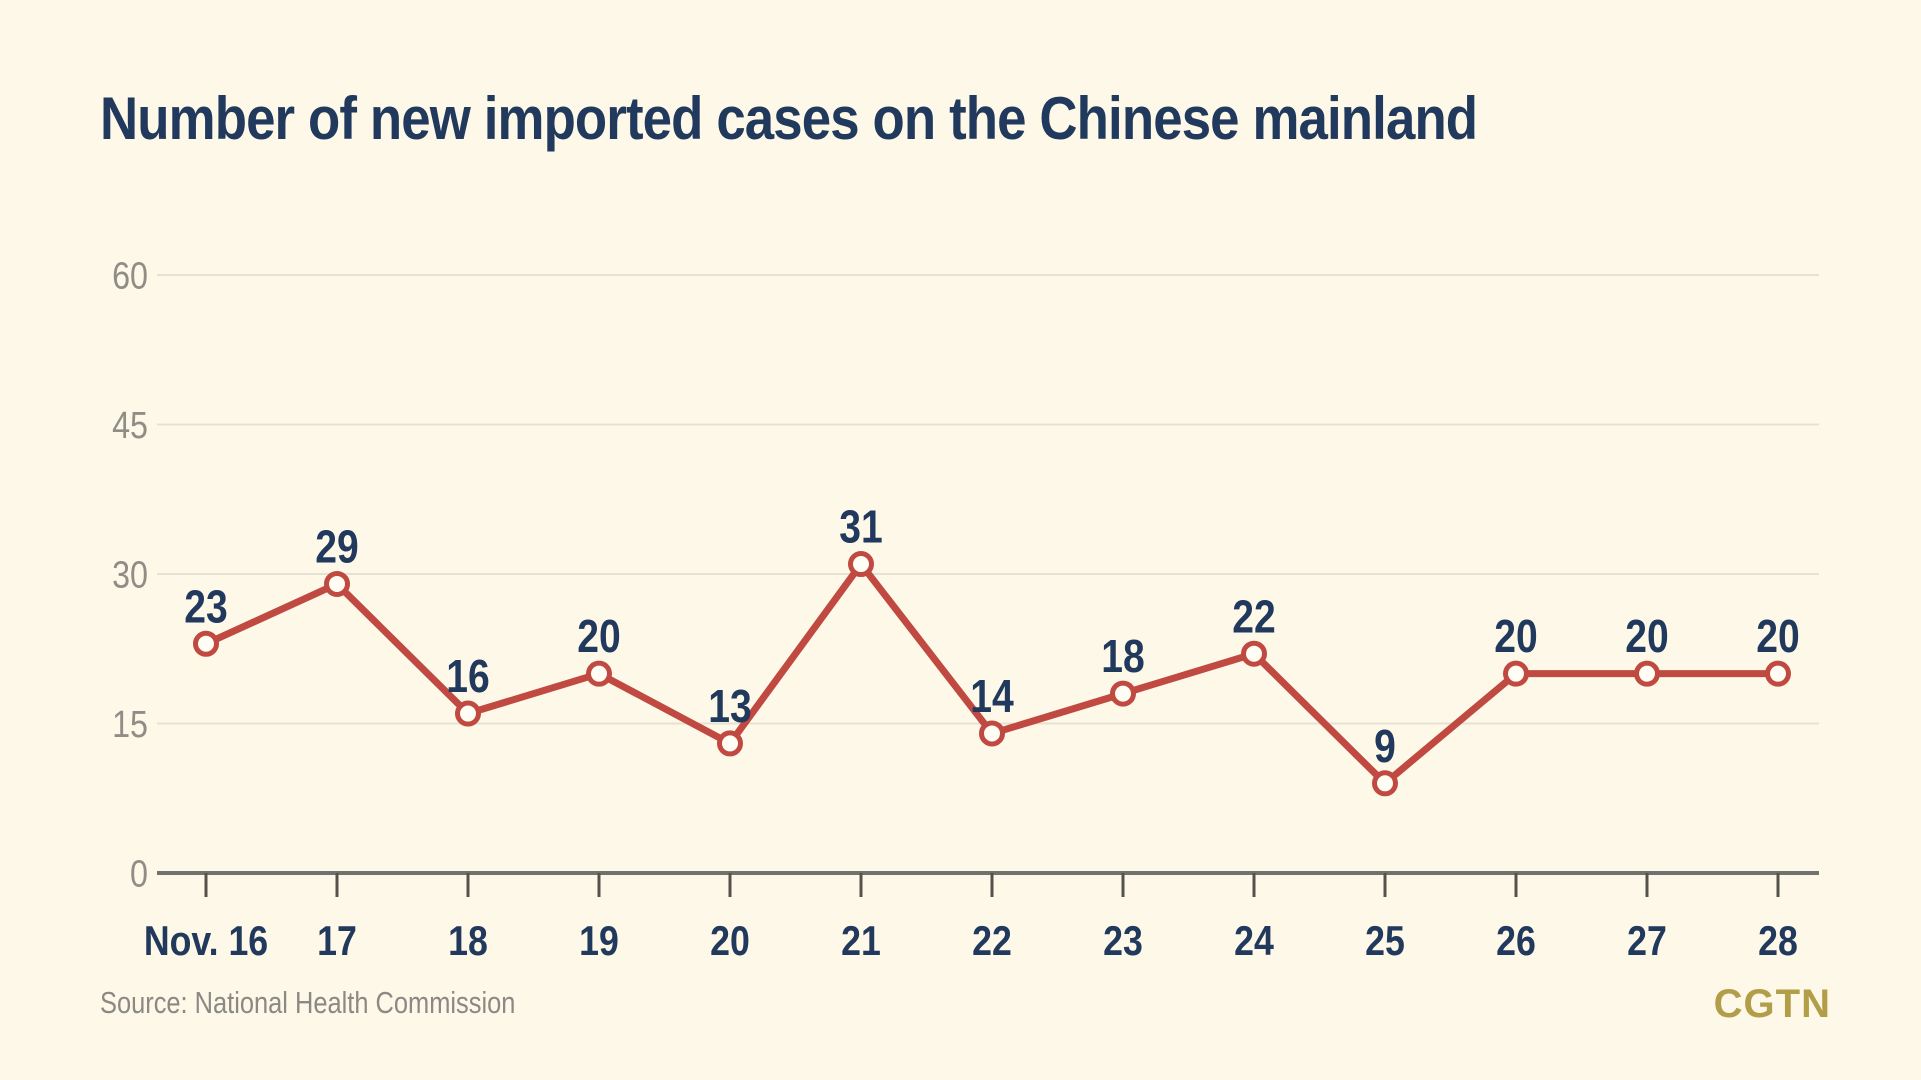 The image size is (1921, 1080). I want to click on x-axis-label: 28, so click(1778, 941).